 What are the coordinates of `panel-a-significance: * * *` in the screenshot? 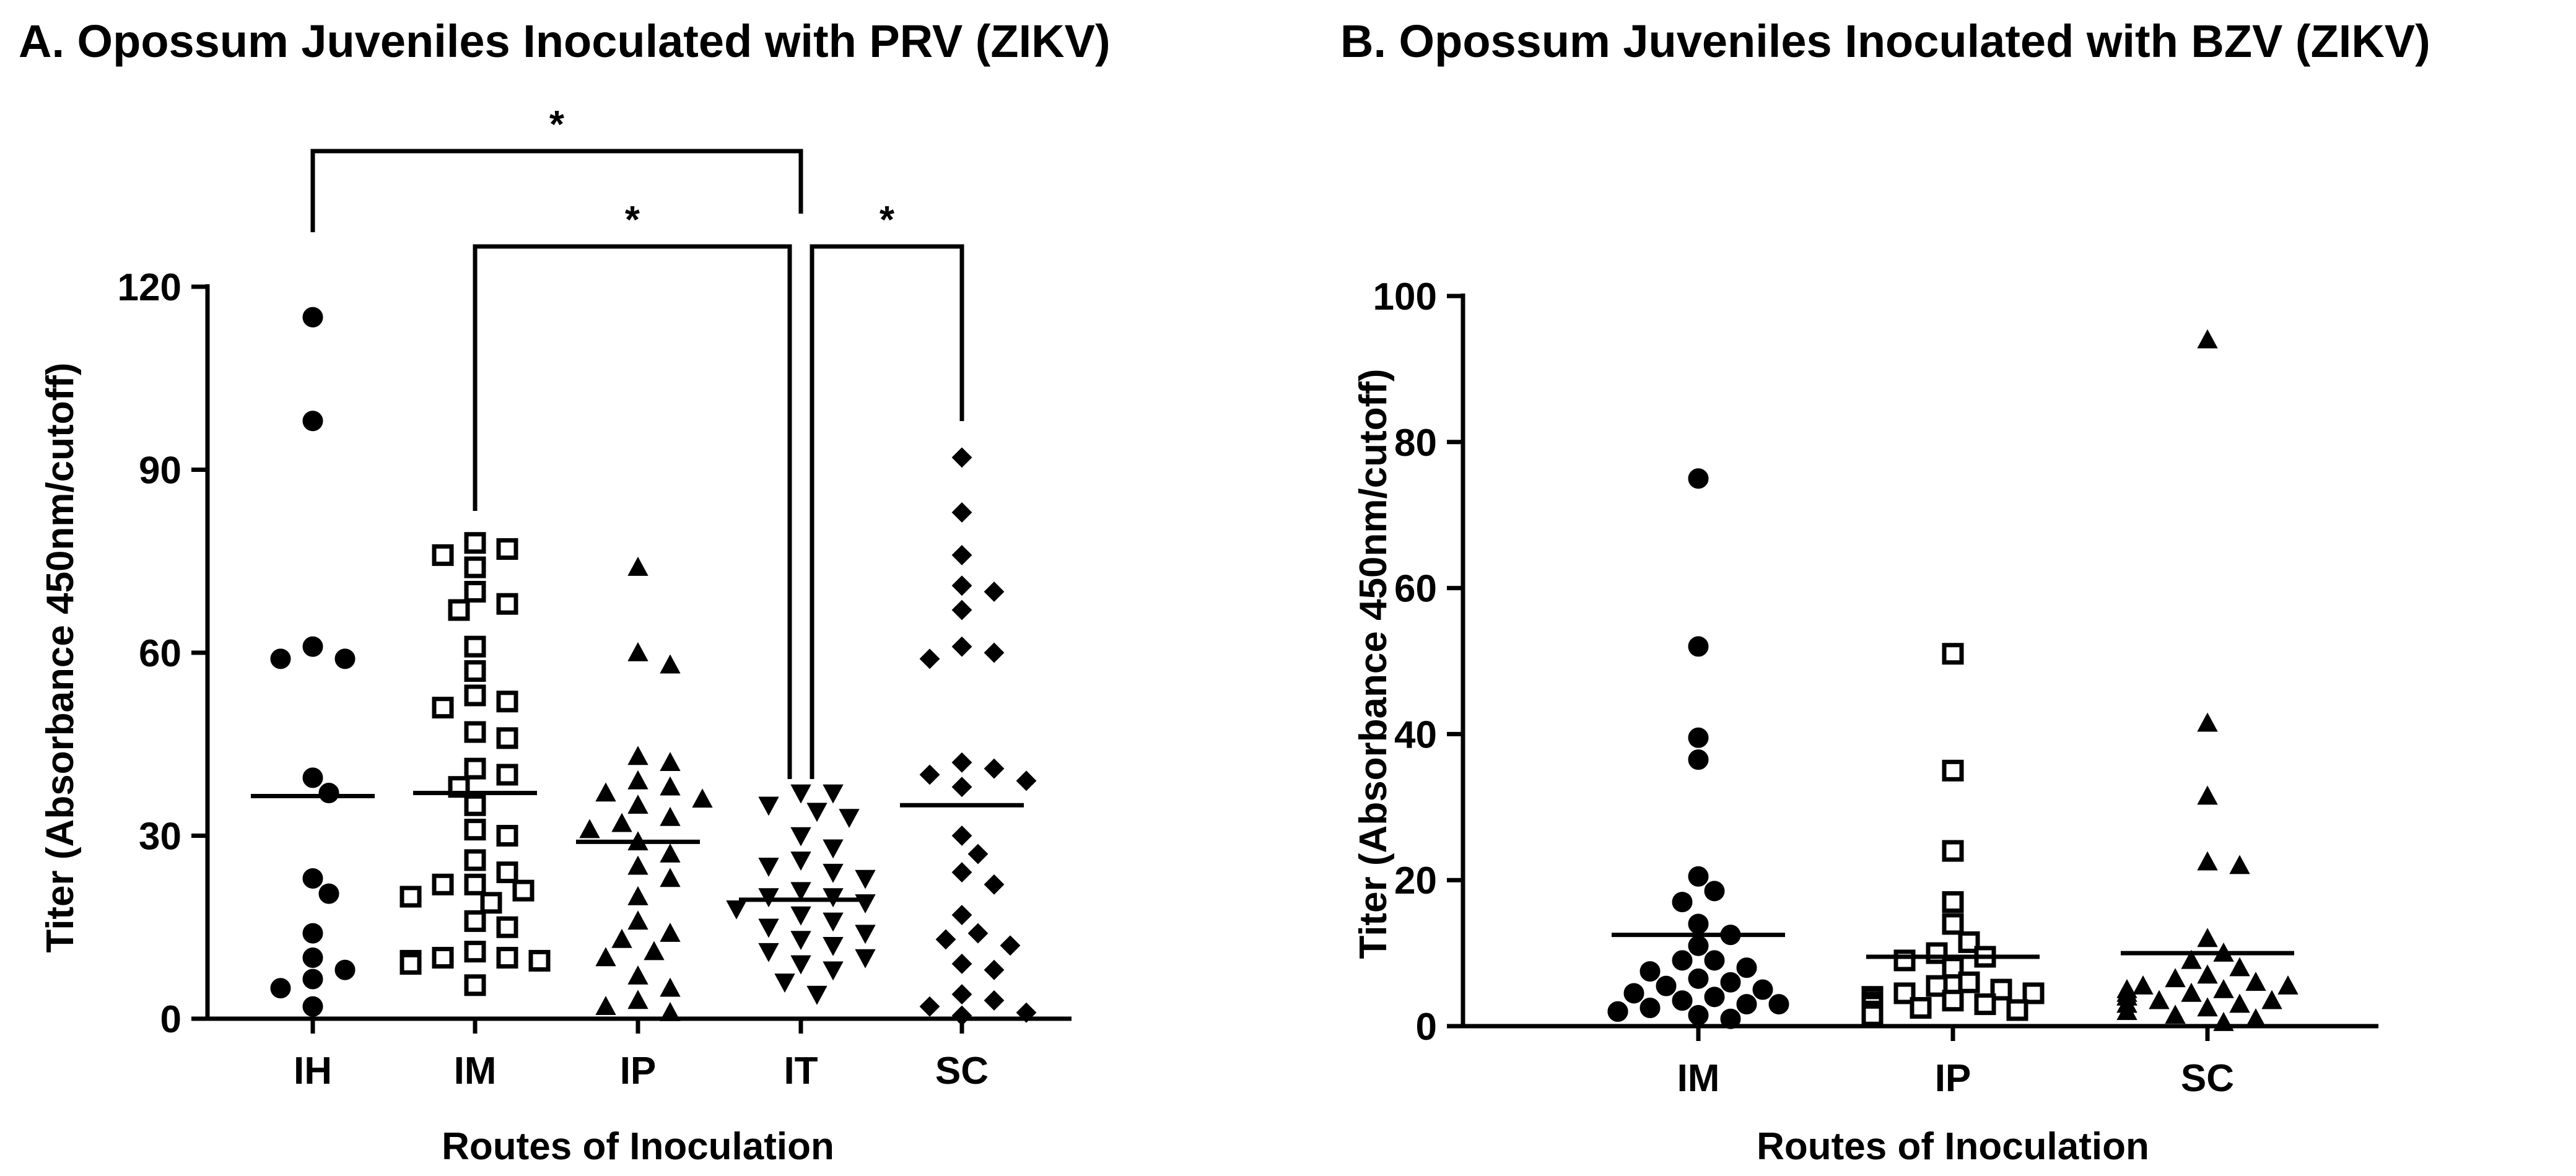 It's located at (637, 441).